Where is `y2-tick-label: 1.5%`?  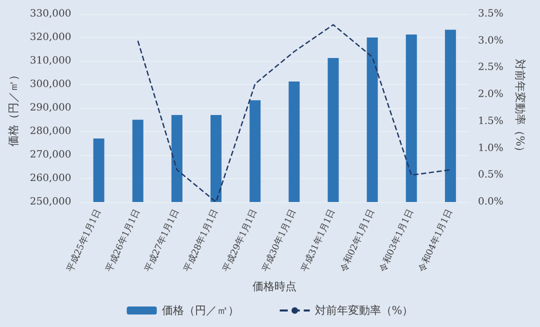 y2-tick-label: 1.5% is located at coordinates (491, 121).